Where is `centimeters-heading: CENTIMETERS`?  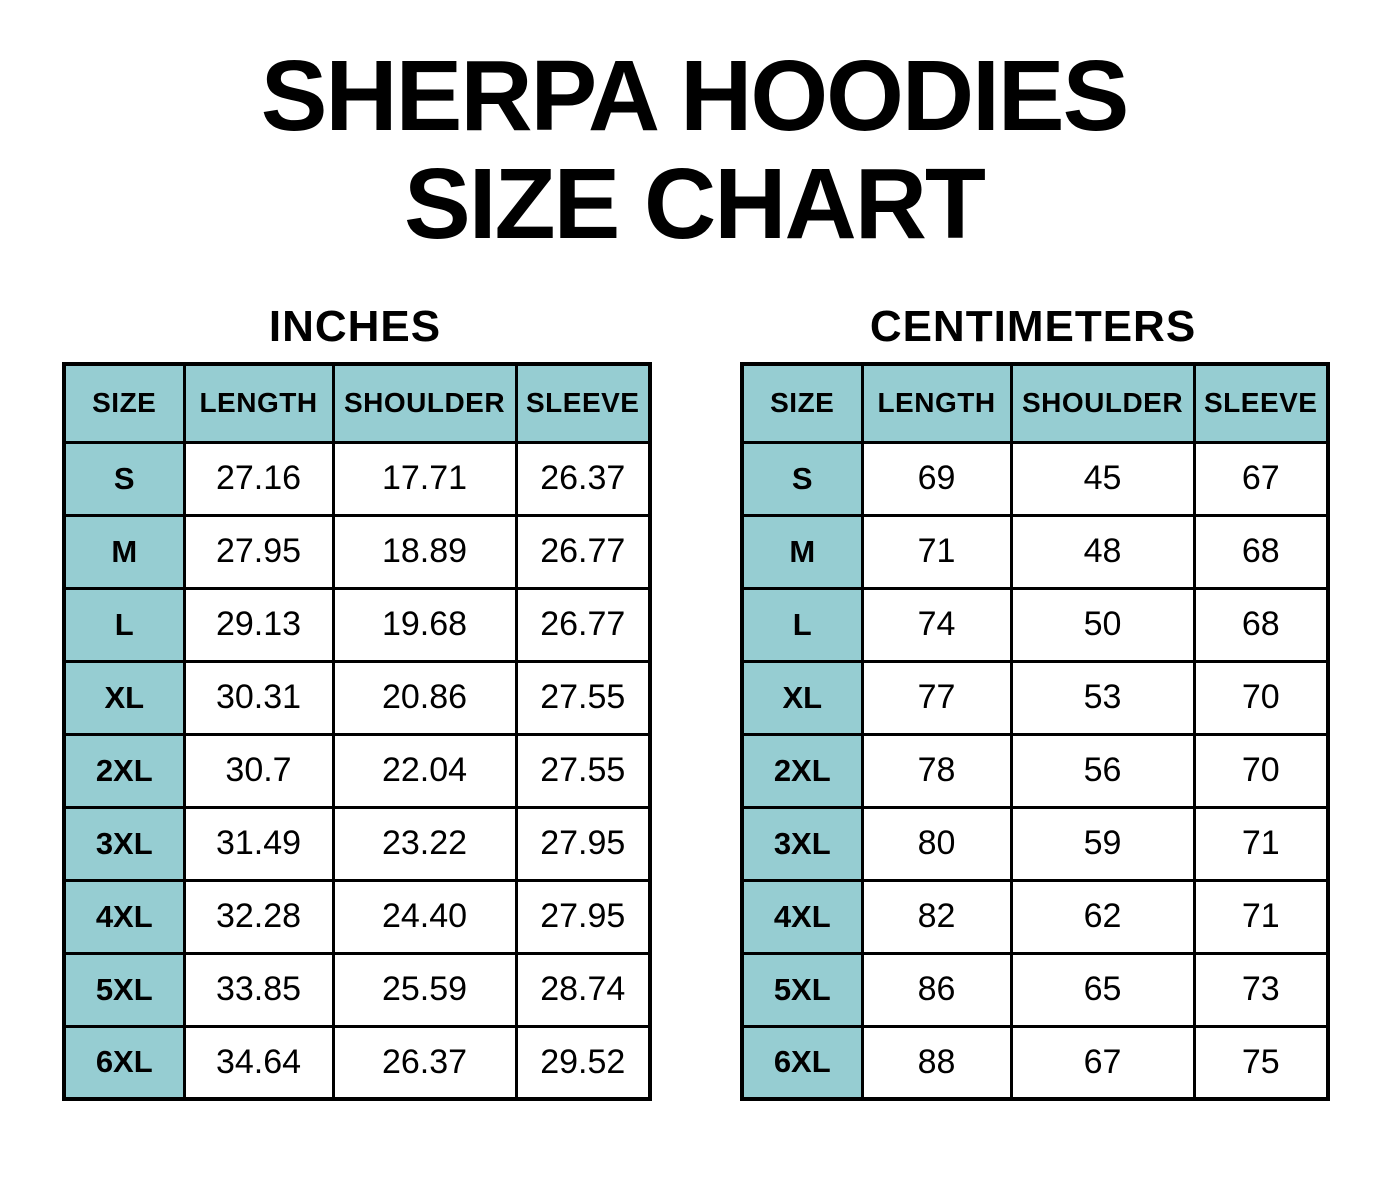 centimeters-heading: CENTIMETERS is located at coordinates (1033, 326).